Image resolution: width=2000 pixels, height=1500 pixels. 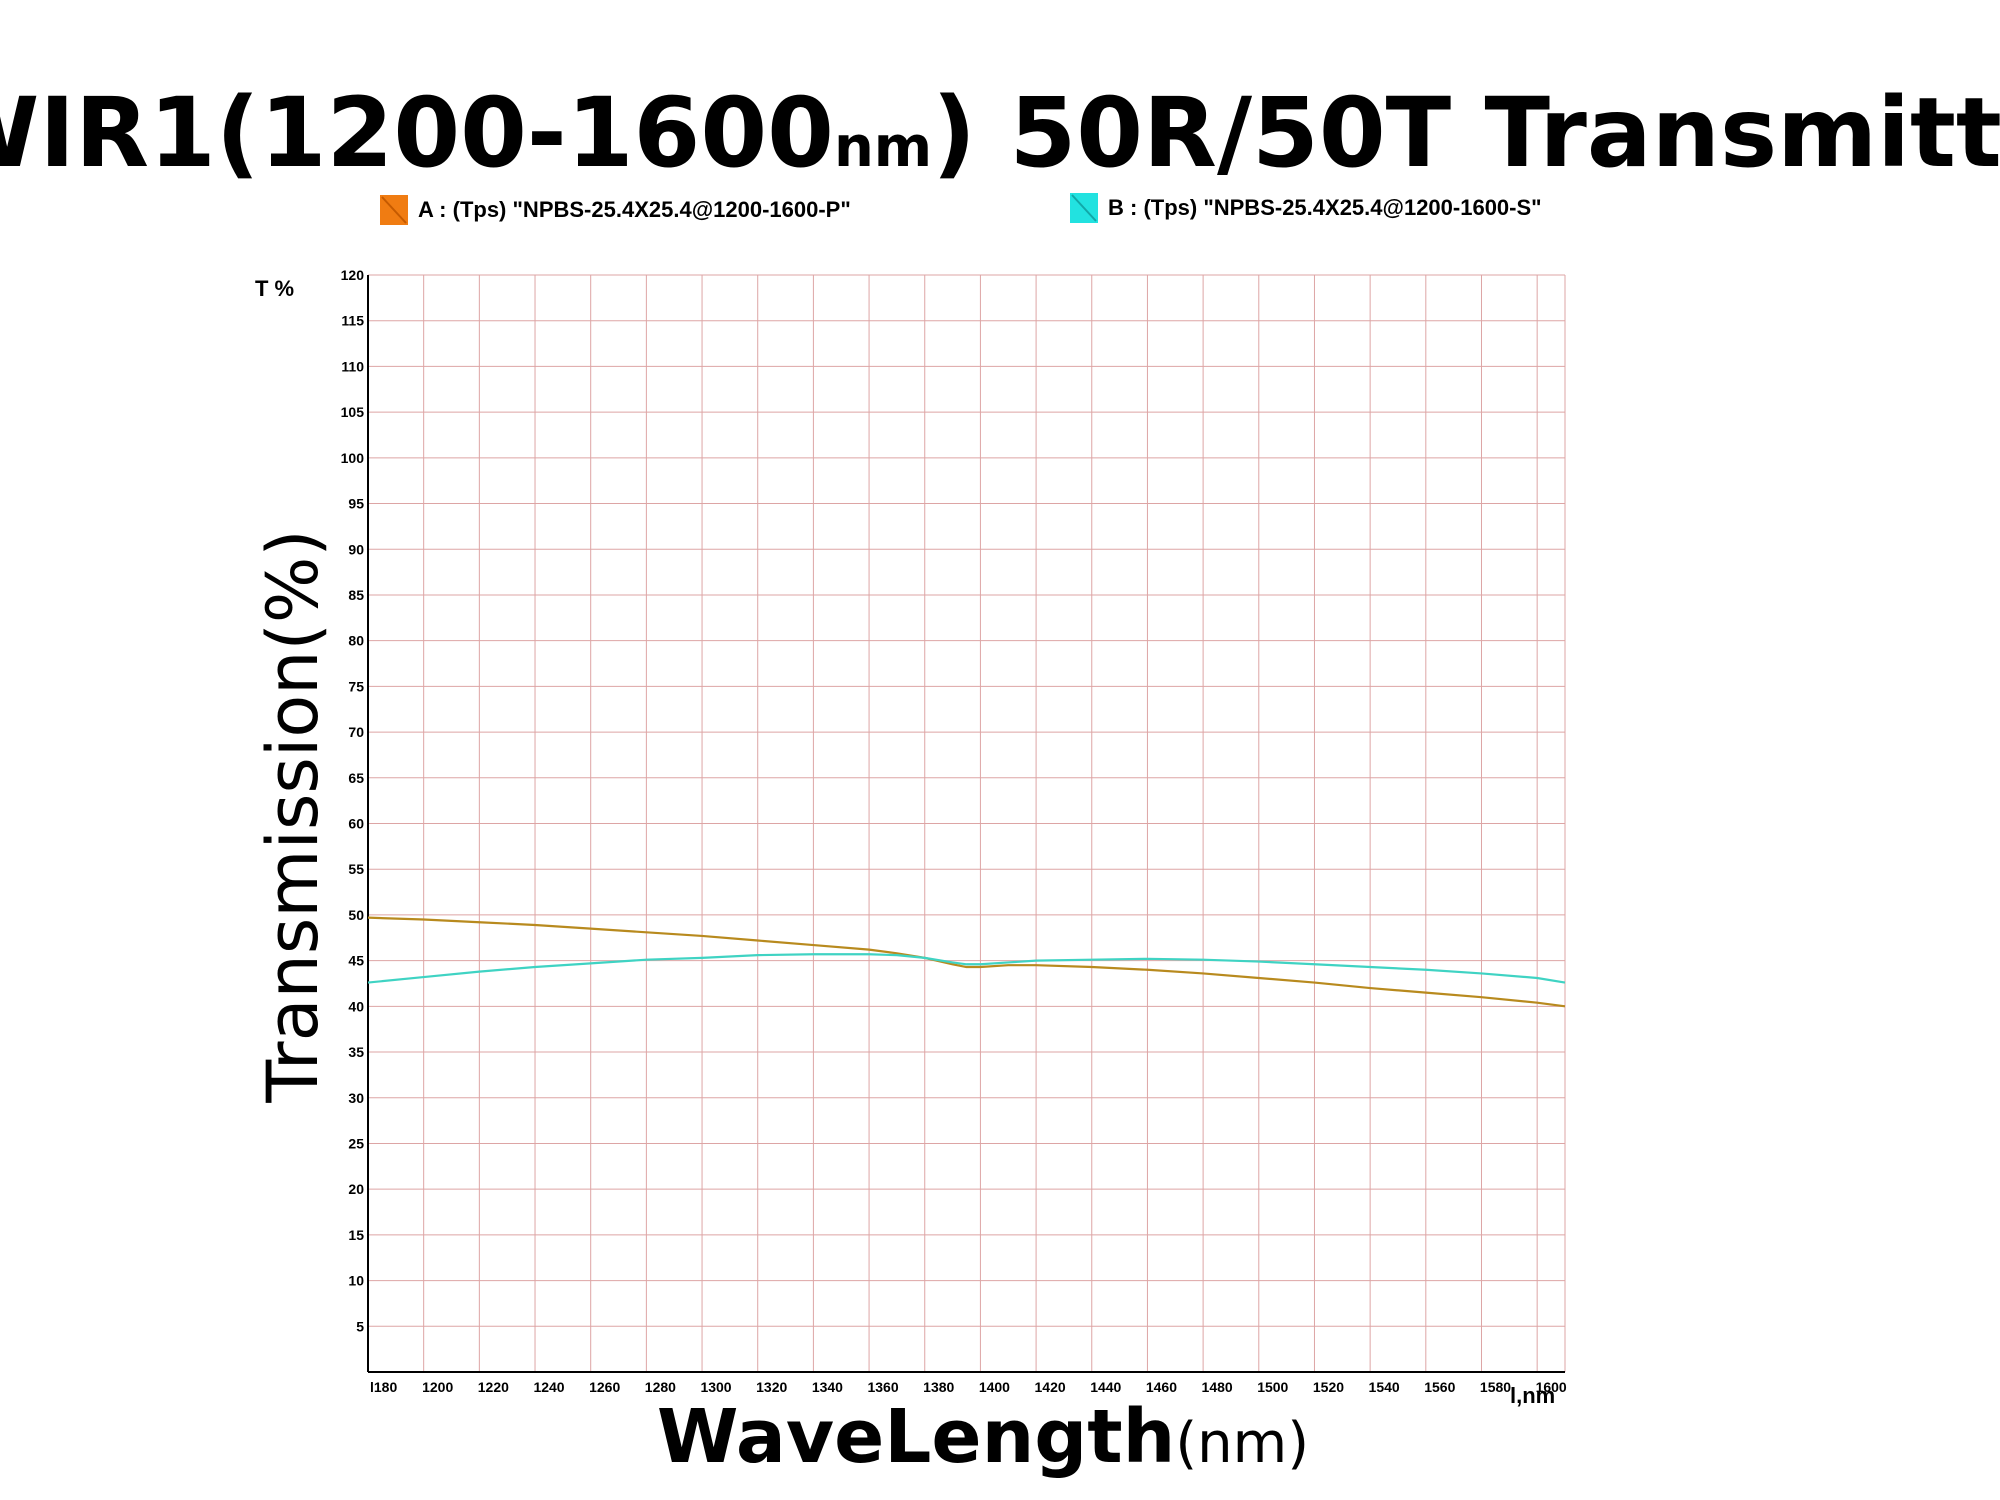 What do you see at coordinates (356, 595) in the screenshot?
I see `y-tick-label: 85` at bounding box center [356, 595].